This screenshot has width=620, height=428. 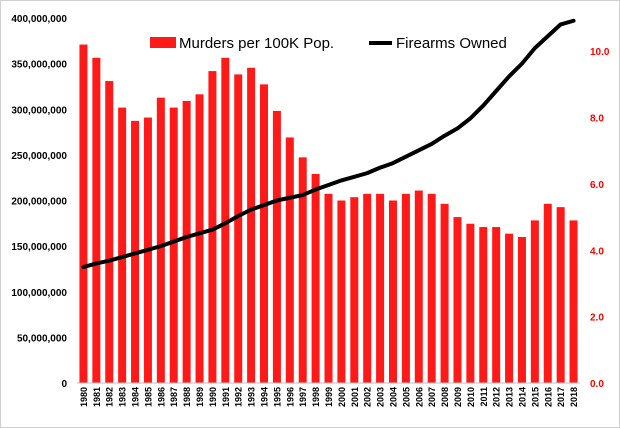 What do you see at coordinates (200, 397) in the screenshot?
I see `x-tick-label: 1989` at bounding box center [200, 397].